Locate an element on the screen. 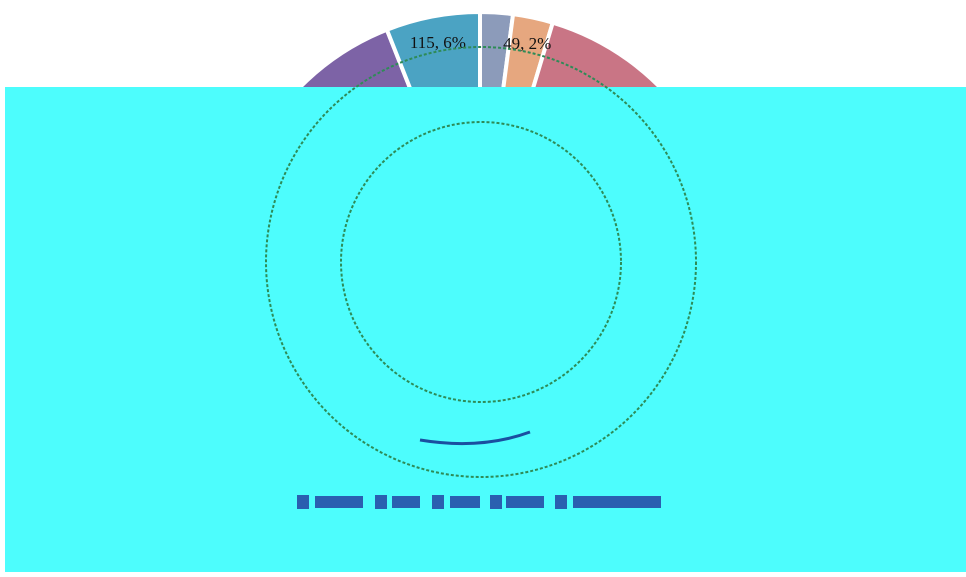 The height and width of the screenshot is (577, 966). labels: 49, 2% 115, 6% is located at coordinates (480, 43).